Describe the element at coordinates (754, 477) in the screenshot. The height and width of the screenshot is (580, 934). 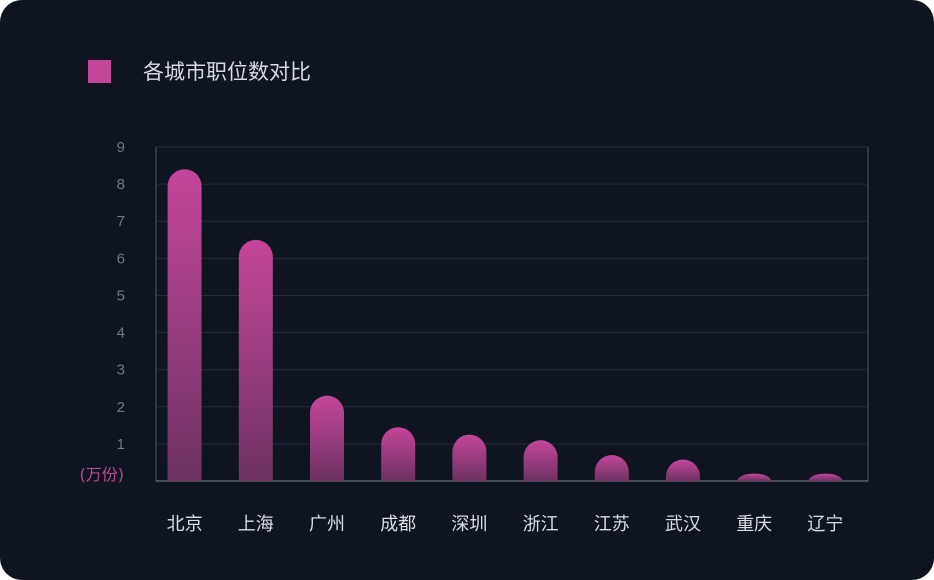
I see `bar-重庆` at that location.